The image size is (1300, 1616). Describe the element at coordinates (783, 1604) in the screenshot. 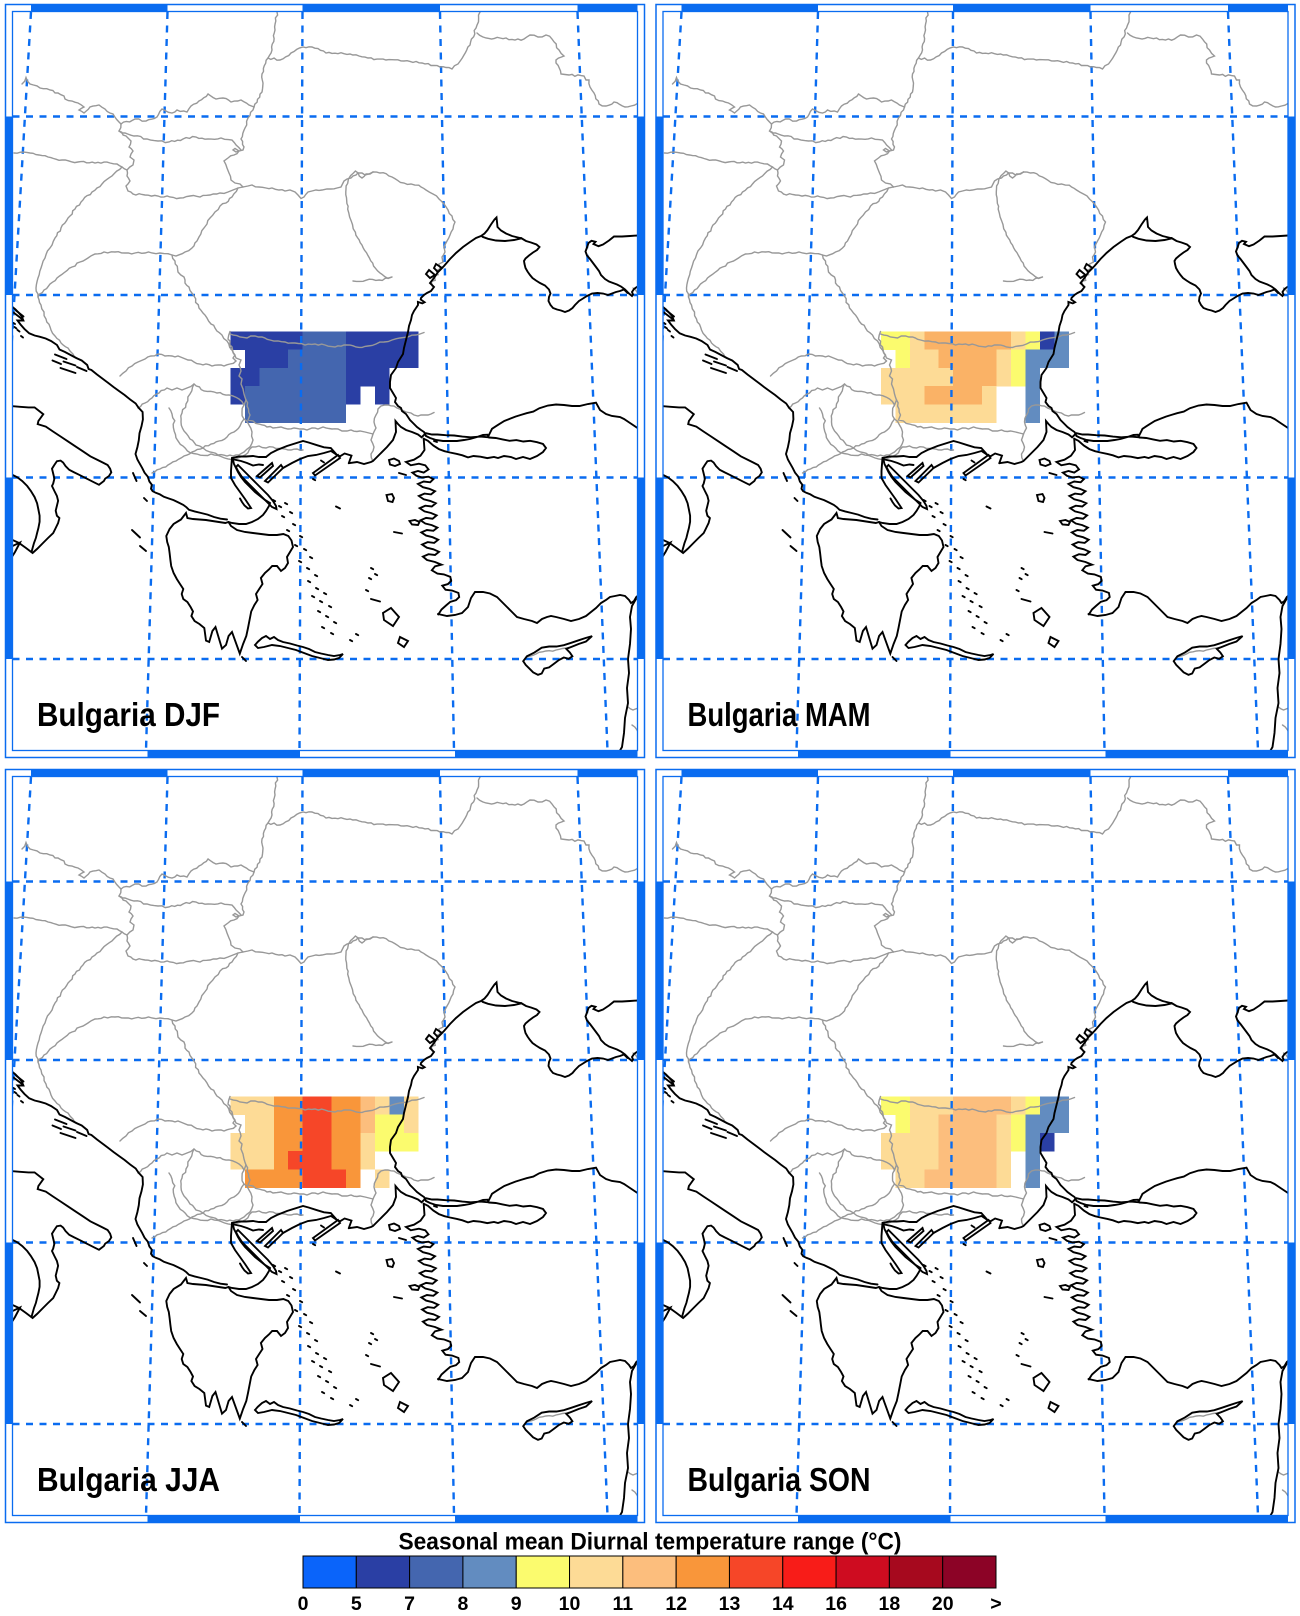

I see `svg-text: 14` at that location.